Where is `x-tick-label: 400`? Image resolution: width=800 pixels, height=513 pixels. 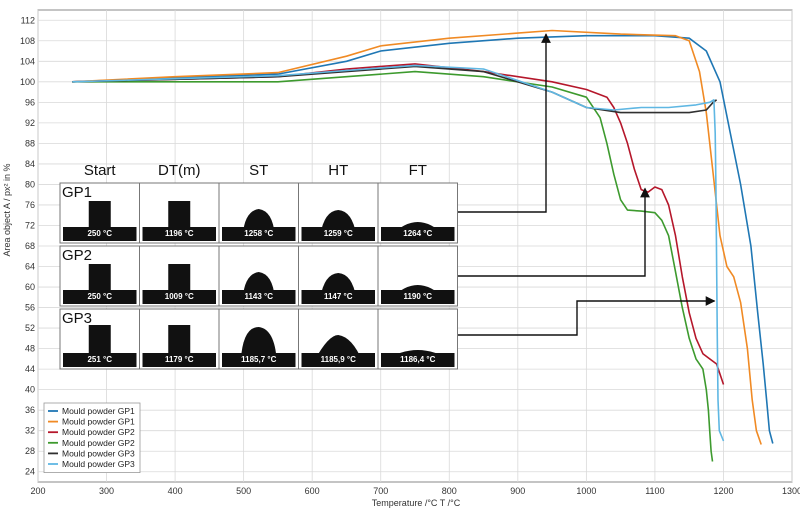
x-tick-label: 400 is located at coordinates (175, 491).